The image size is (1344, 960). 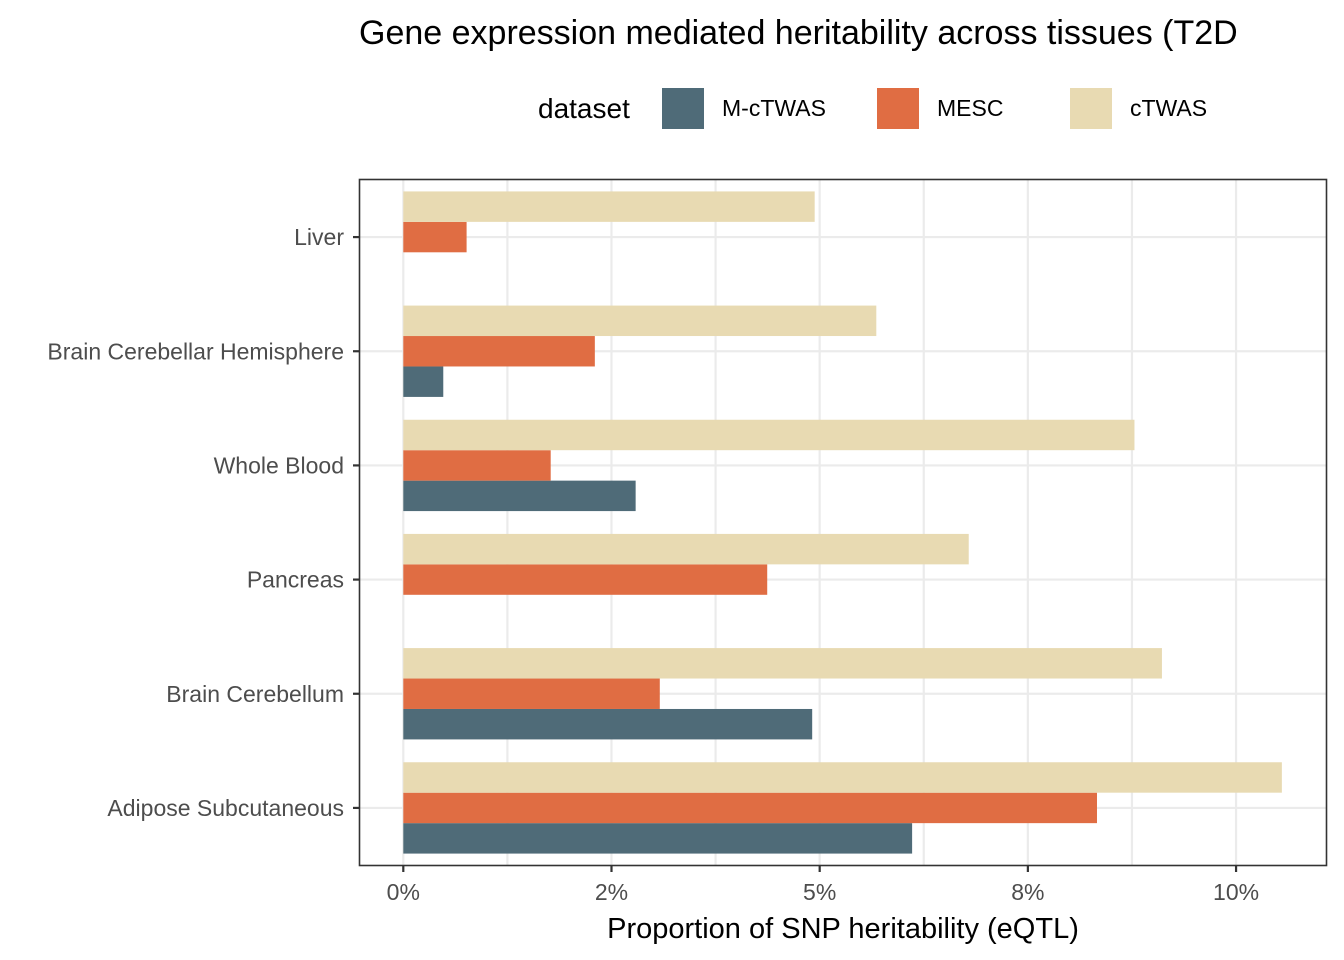 What do you see at coordinates (279, 465) in the screenshot?
I see `y-tick-label: Whole Blood` at bounding box center [279, 465].